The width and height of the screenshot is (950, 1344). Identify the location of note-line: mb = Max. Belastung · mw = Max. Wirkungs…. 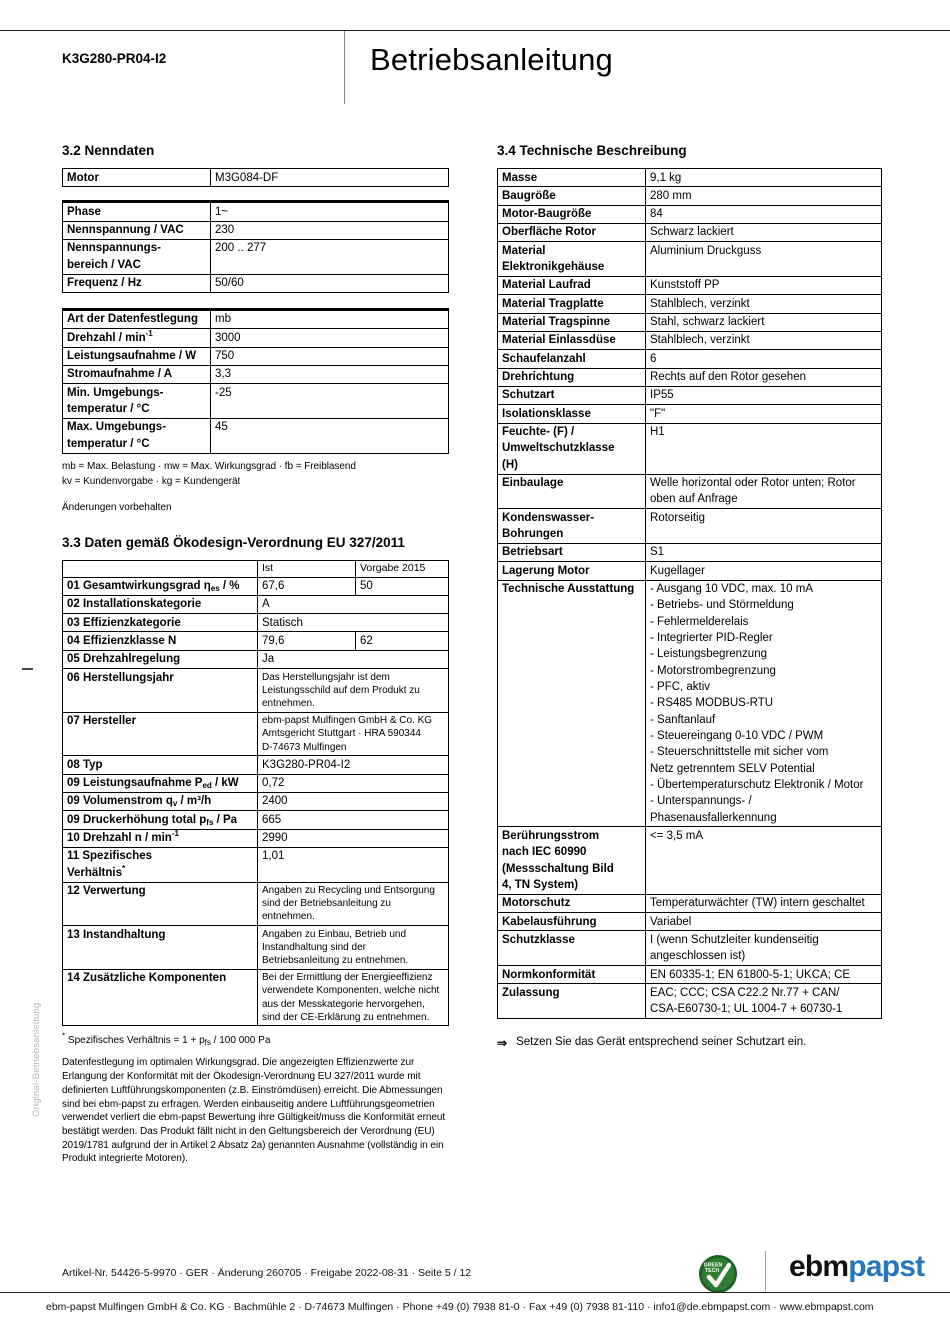
(209, 466).